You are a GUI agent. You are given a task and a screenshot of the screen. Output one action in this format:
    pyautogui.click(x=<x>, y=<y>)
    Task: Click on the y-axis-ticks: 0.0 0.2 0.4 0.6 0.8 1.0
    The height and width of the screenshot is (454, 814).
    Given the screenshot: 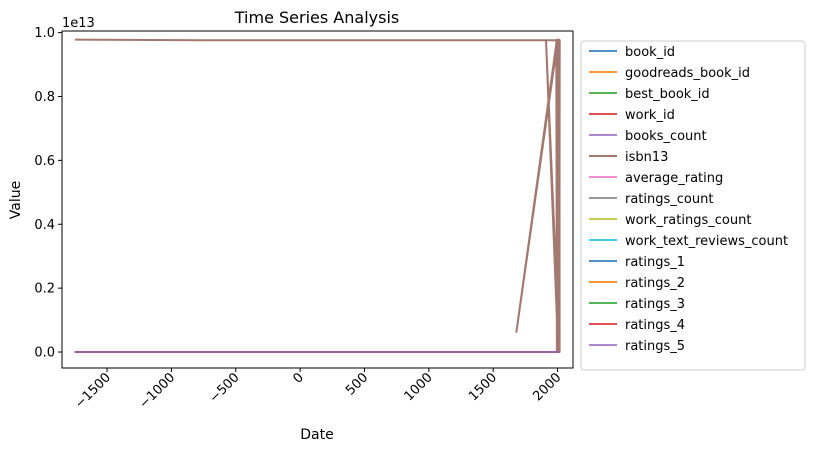 What is the action you would take?
    pyautogui.click(x=48, y=193)
    